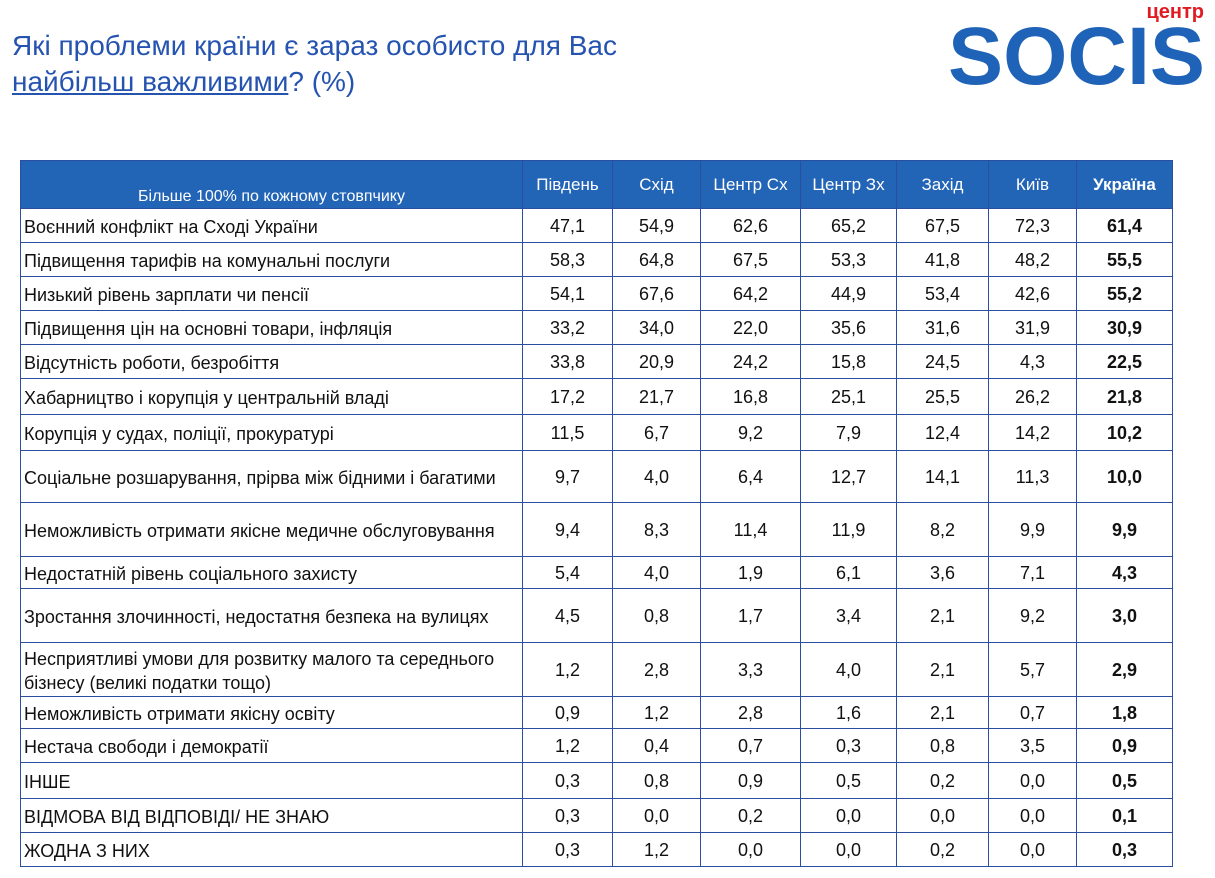 The height and width of the screenshot is (878, 1215). I want to click on cell-value: 17,2, so click(567, 396).